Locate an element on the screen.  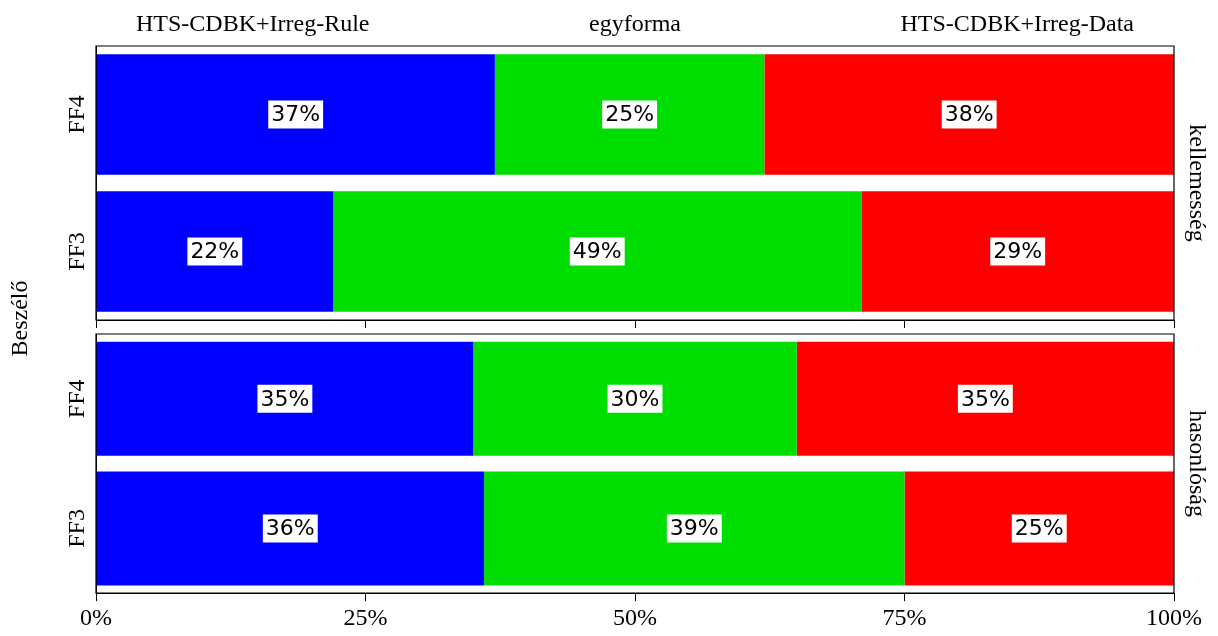
data-label: 30% is located at coordinates (635, 398).